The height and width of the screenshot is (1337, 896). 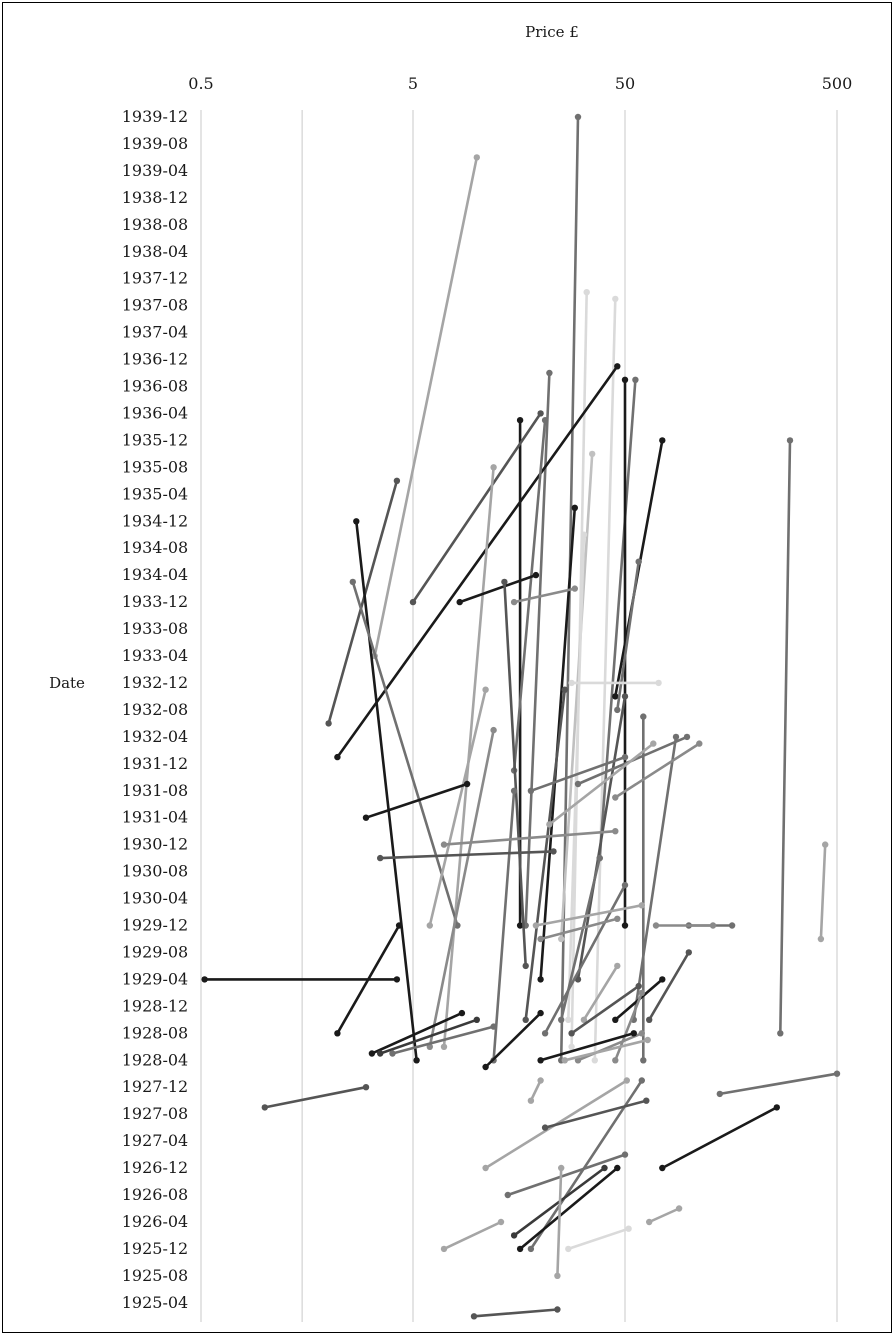 I want to click on x-axis-title: Price £, so click(x=552, y=32).